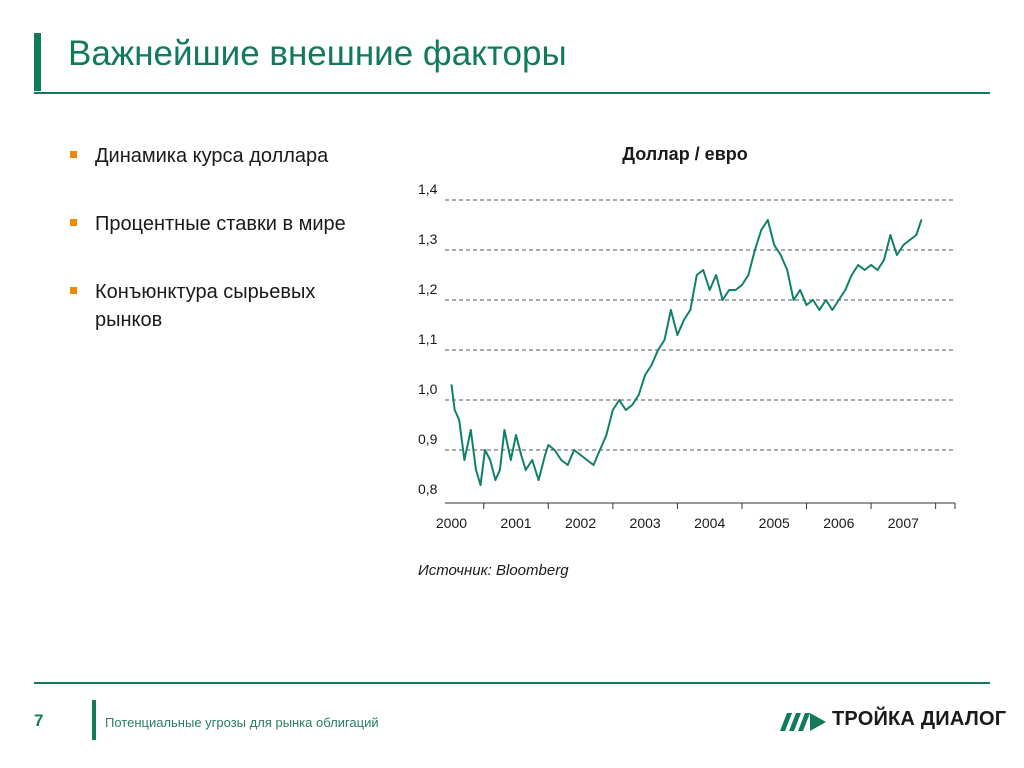  I want to click on x-tick-label: 2004, so click(709, 523).